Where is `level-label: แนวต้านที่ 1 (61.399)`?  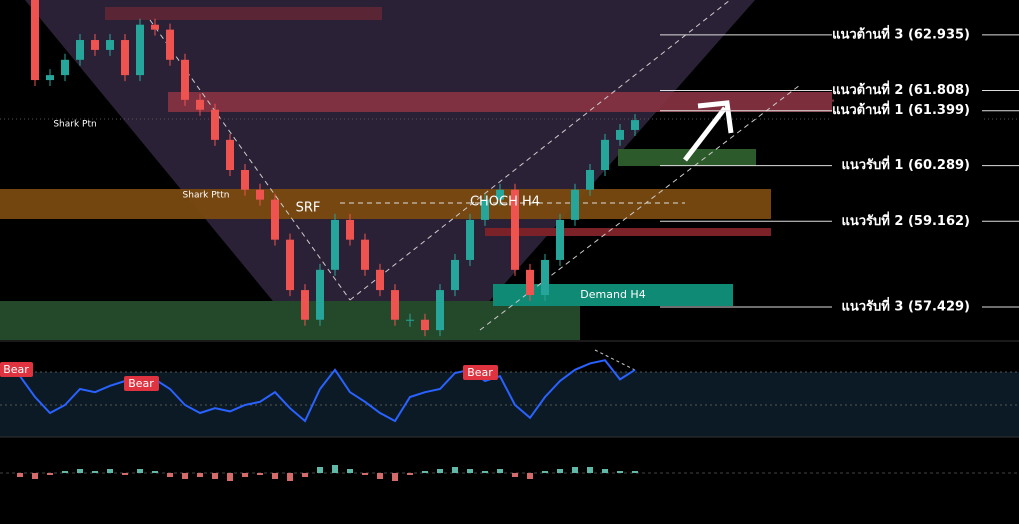
level-label: แนวต้านที่ 1 (61.399) is located at coordinates (901, 109).